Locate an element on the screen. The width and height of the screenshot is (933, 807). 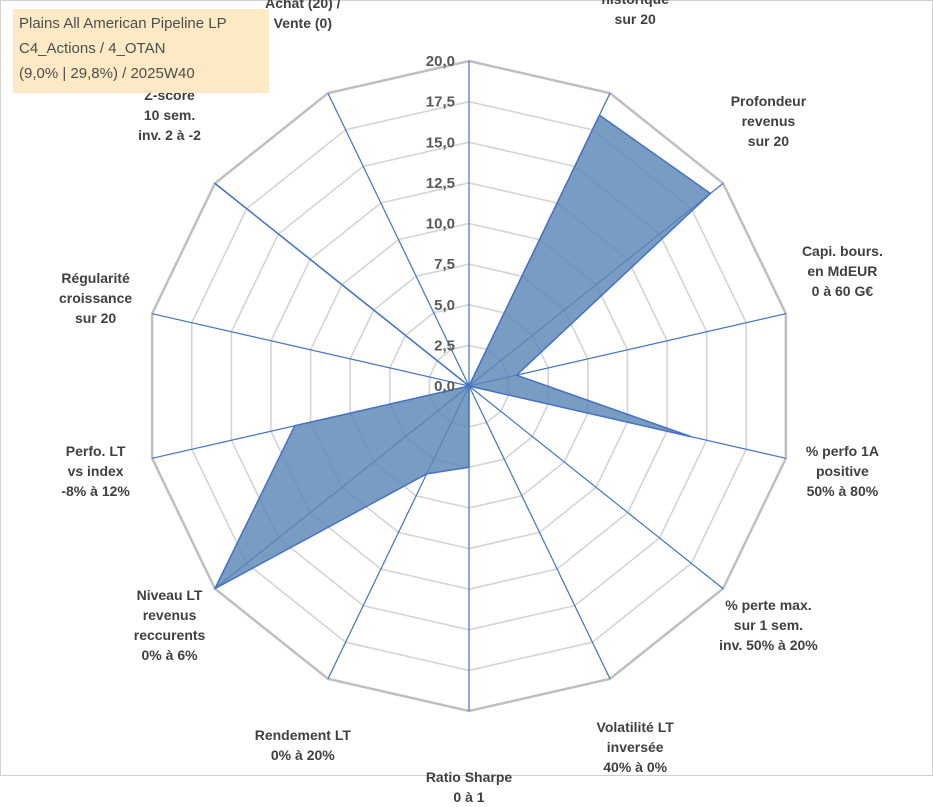
category-label: MomentumAchat (20) /Vente (0) is located at coordinates (302, 16).